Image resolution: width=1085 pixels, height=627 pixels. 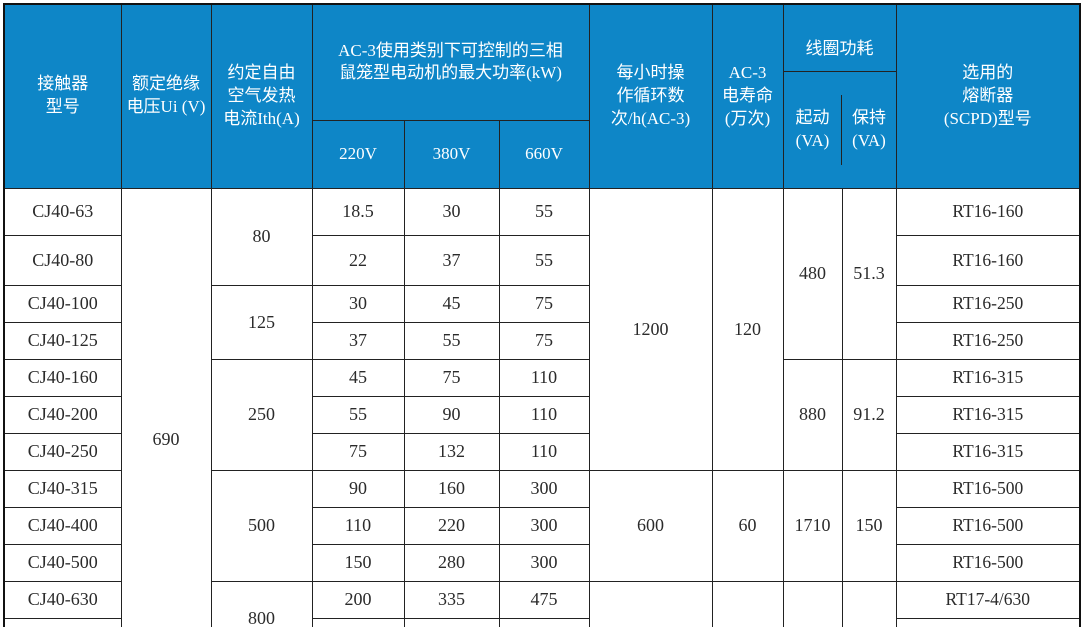 I want to click on cell-kw-380: 75, so click(x=451, y=377).